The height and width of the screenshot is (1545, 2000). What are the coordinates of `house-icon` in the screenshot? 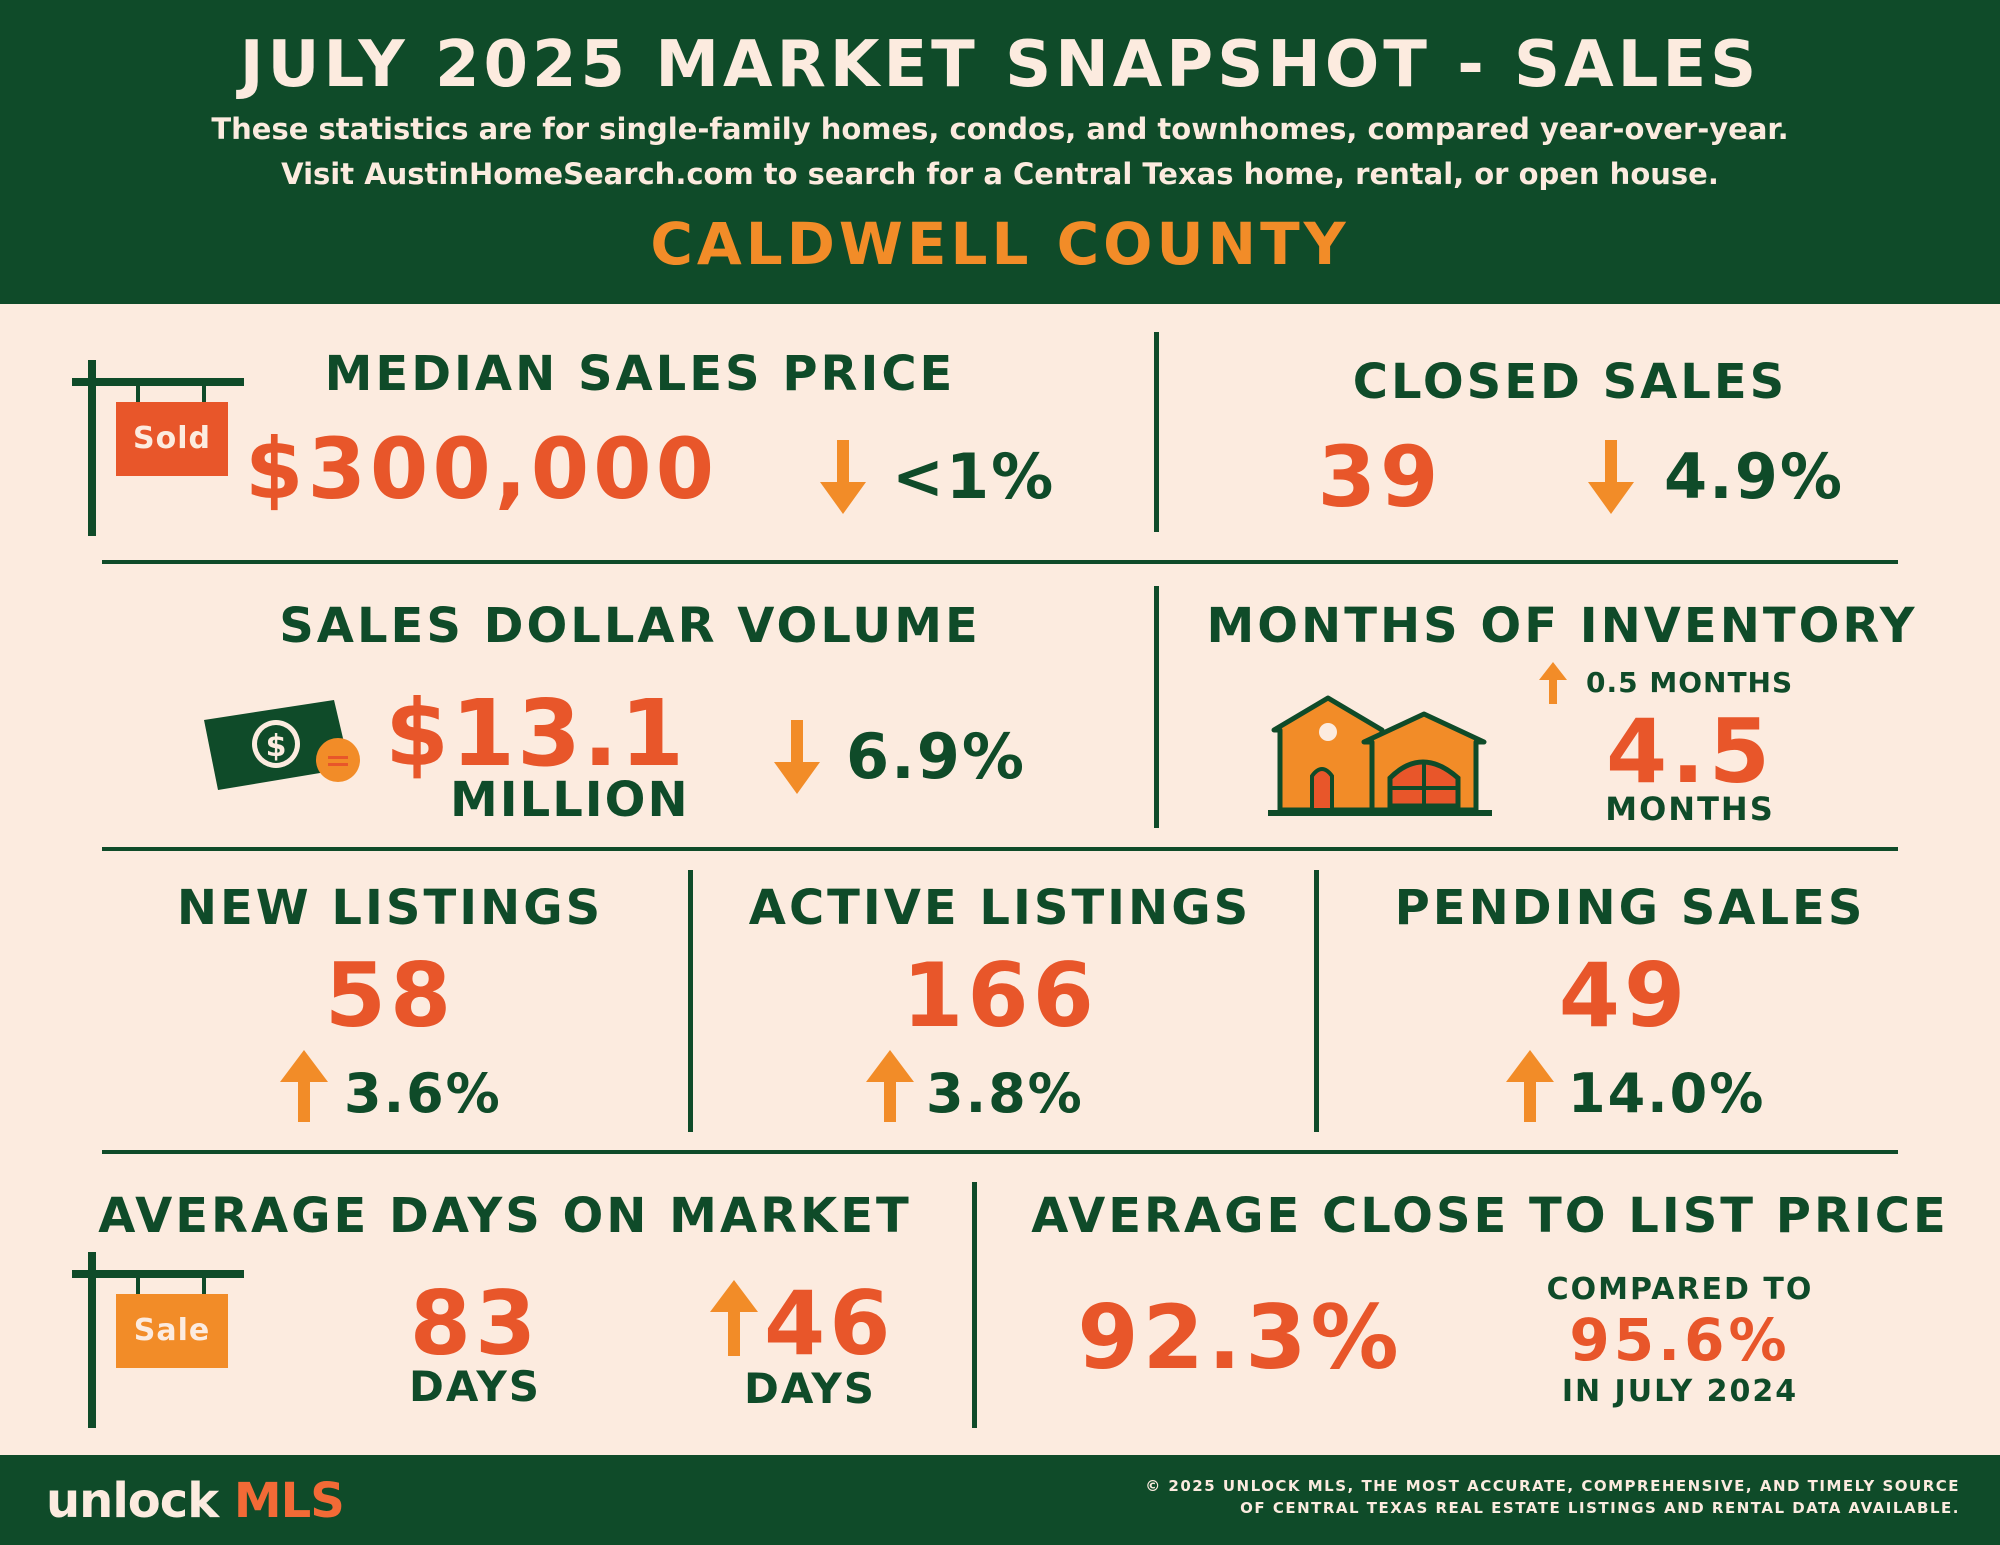 It's located at (1380, 755).